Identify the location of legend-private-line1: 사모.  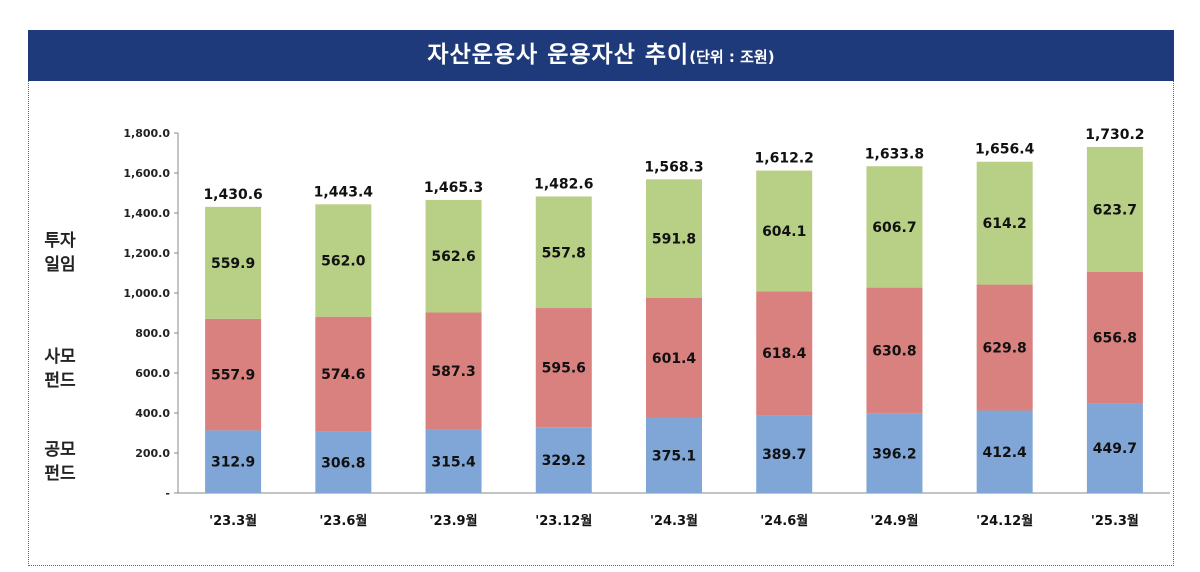
(60, 357).